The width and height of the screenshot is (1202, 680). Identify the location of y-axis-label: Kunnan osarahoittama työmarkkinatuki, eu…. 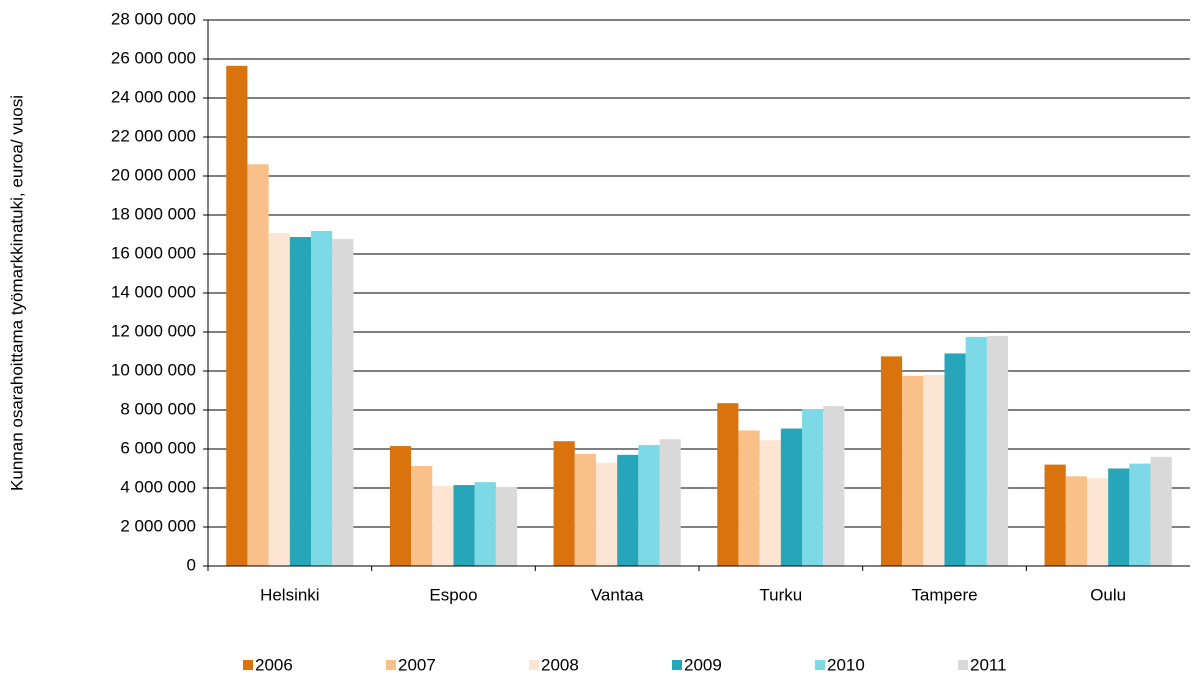
(16, 293).